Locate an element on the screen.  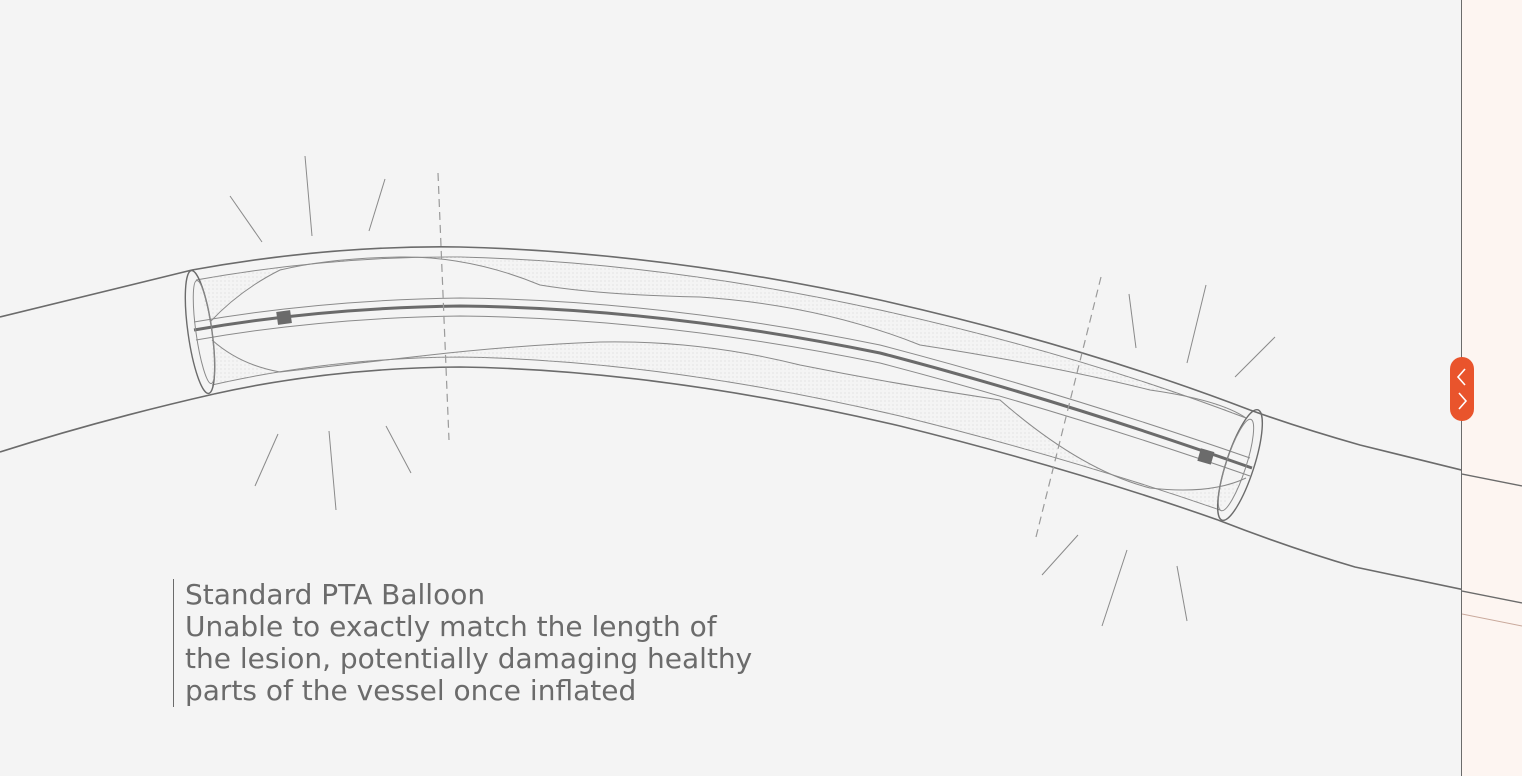
marker-band-right is located at coordinates (1206, 456).